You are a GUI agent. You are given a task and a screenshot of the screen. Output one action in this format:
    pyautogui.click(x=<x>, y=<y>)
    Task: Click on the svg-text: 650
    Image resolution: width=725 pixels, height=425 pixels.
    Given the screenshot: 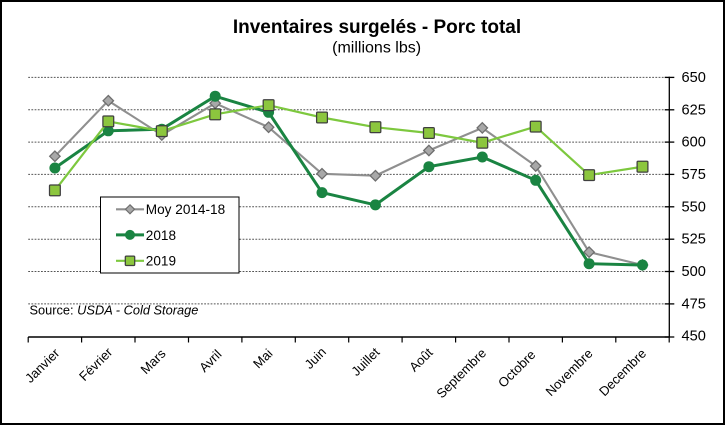 What is the action you would take?
    pyautogui.click(x=694, y=78)
    